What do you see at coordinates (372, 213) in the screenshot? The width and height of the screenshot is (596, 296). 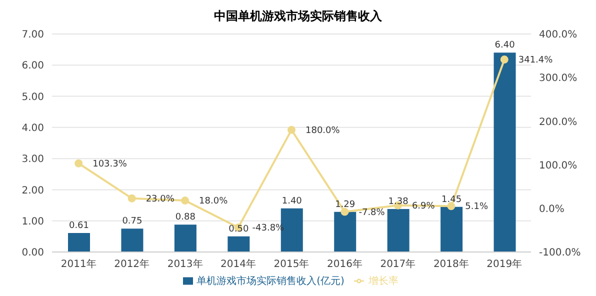 I see `data-label: -7.8%` at bounding box center [372, 213].